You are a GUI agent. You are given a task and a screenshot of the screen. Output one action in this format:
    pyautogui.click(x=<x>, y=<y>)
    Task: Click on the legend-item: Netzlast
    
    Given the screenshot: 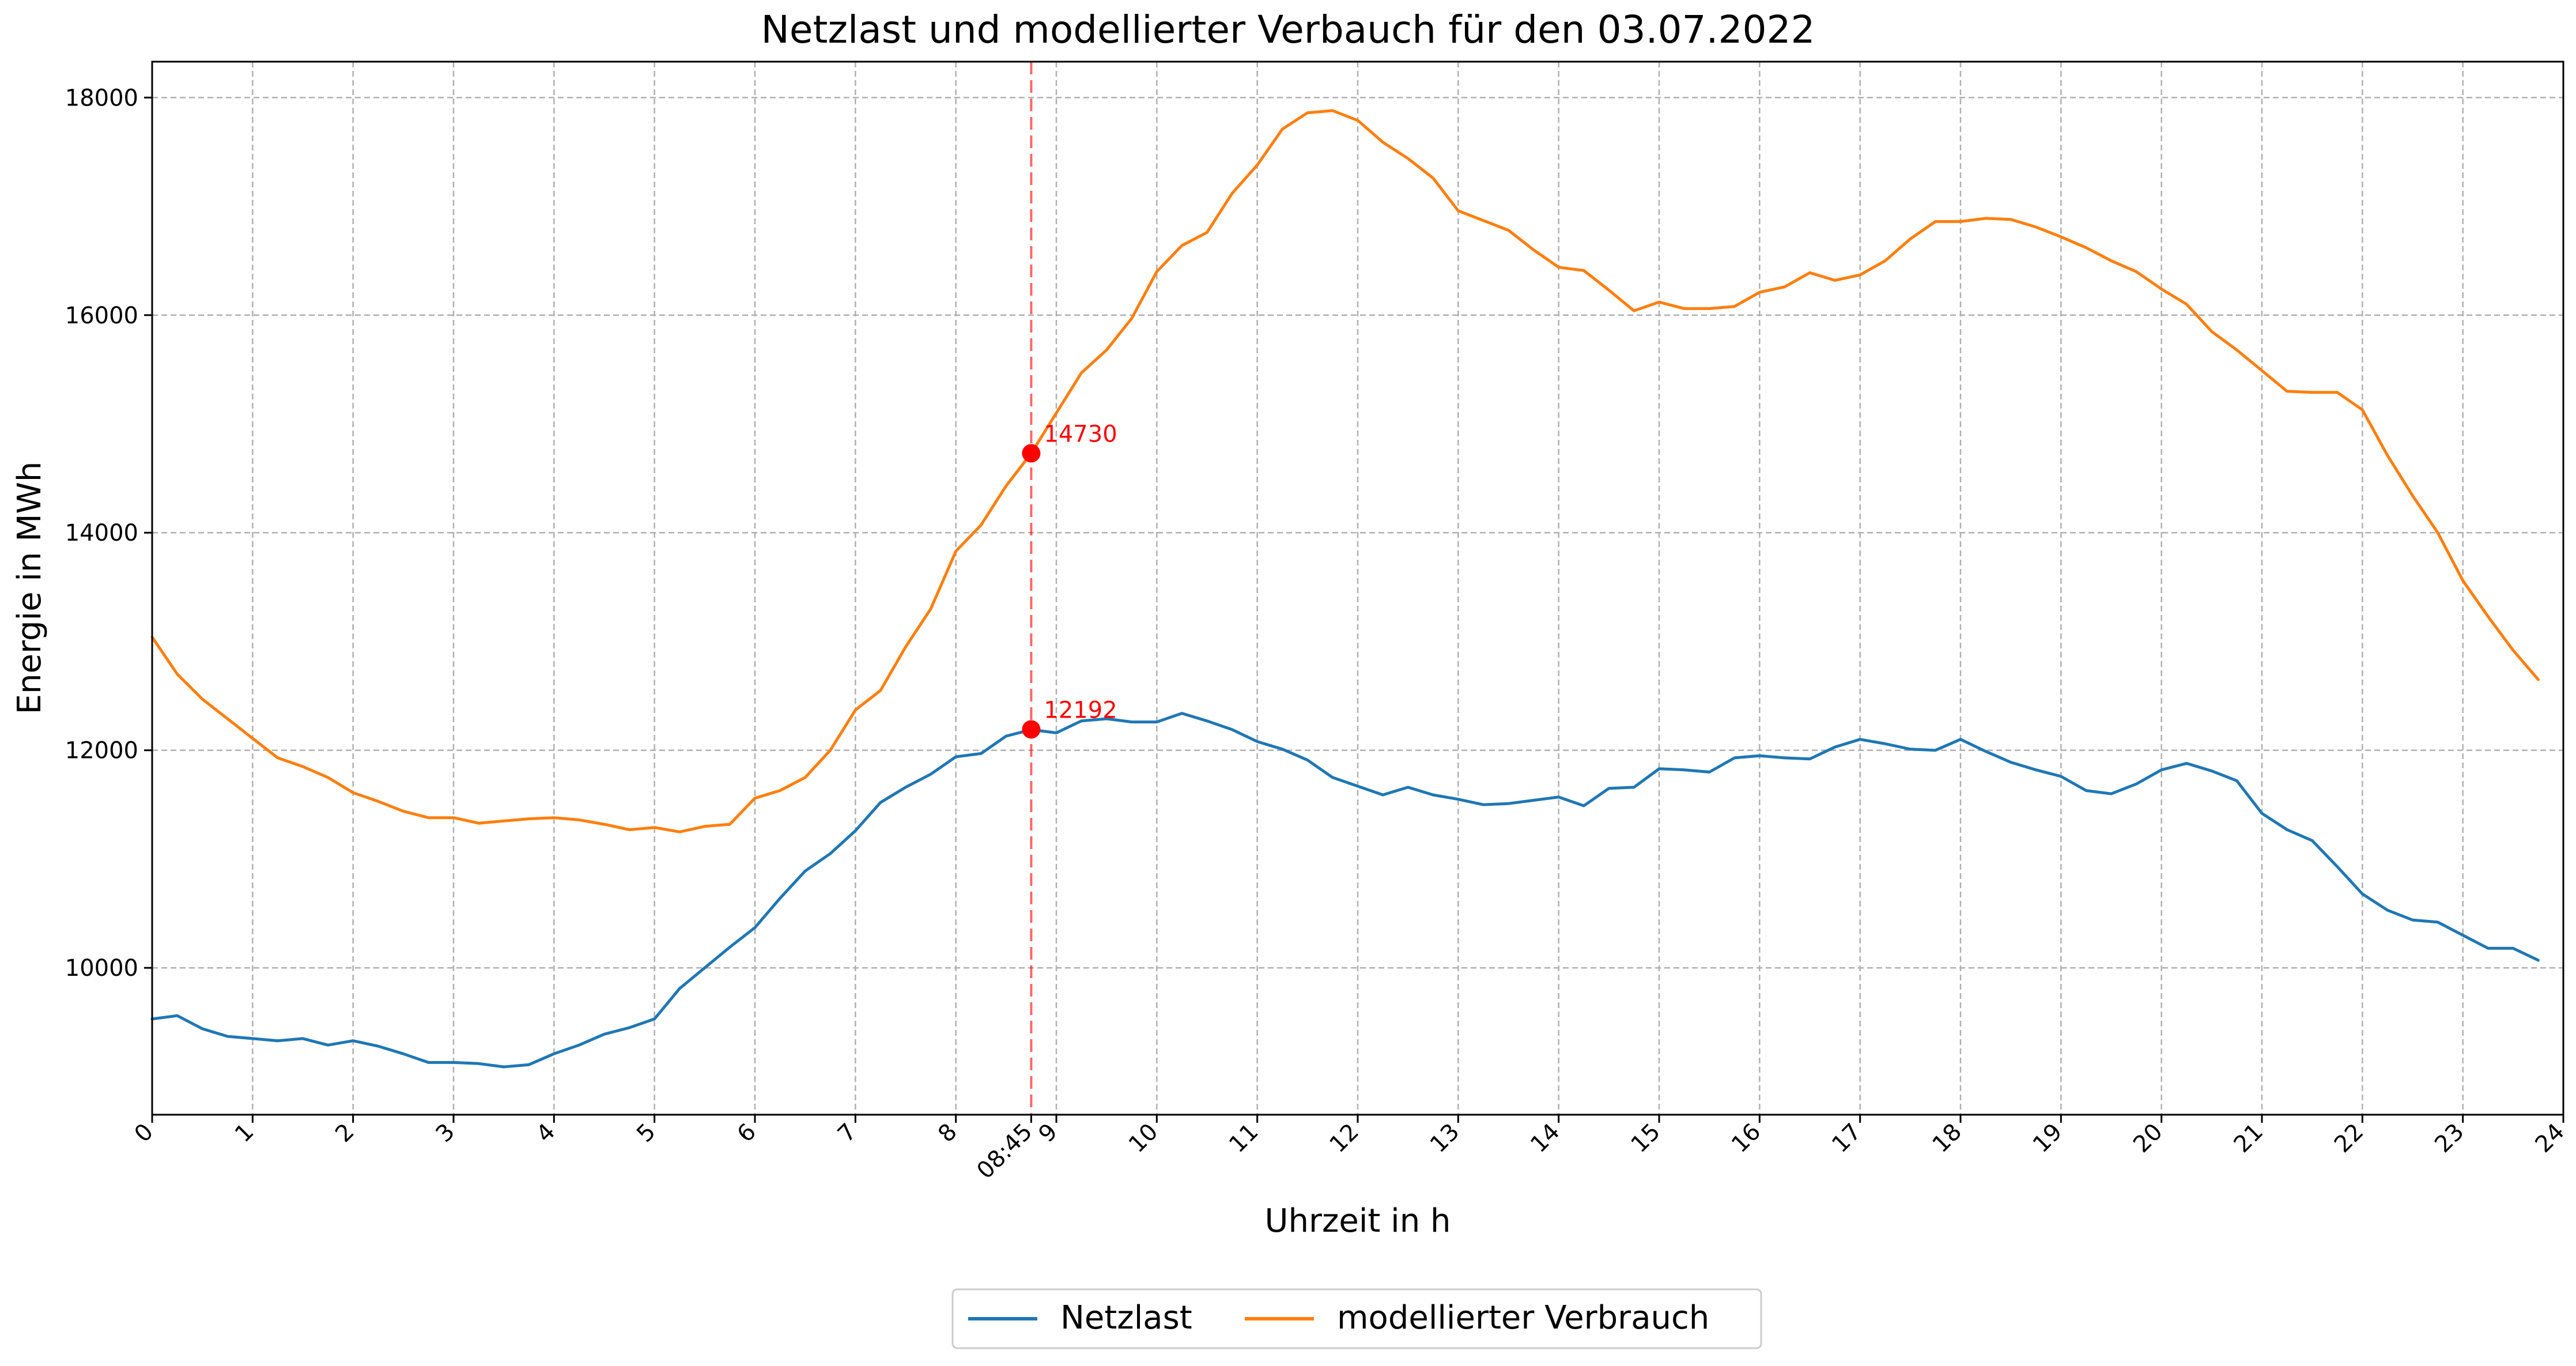 What is the action you would take?
    pyautogui.click(x=1080, y=1318)
    